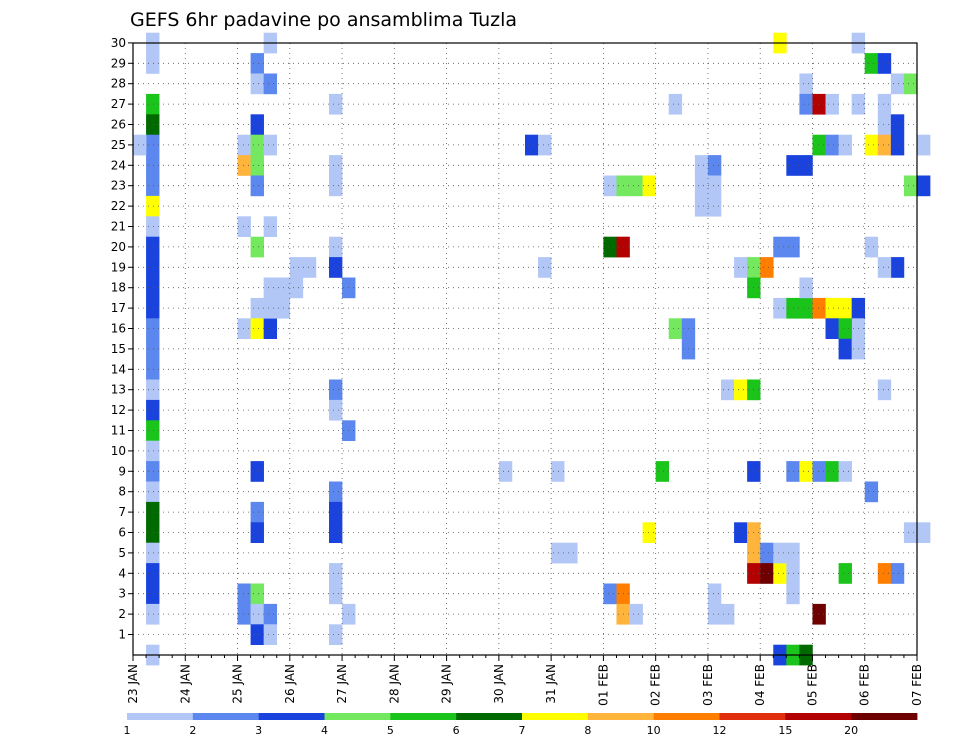  What do you see at coordinates (118, 349) in the screenshot?
I see `y-tick-label: 15` at bounding box center [118, 349].